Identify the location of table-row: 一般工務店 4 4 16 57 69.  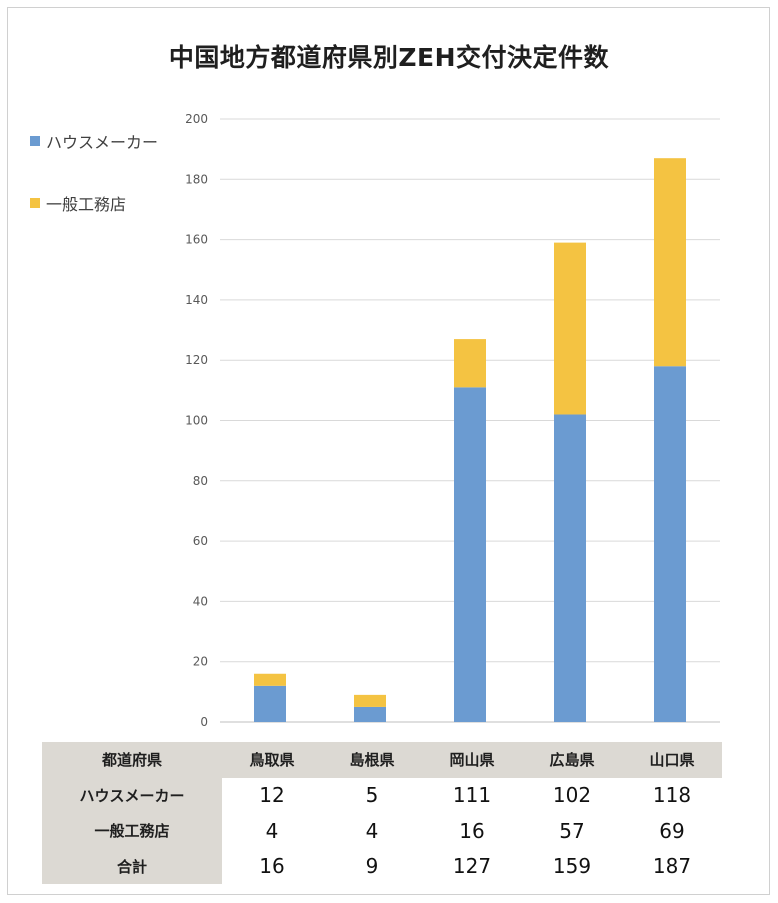
(382, 831).